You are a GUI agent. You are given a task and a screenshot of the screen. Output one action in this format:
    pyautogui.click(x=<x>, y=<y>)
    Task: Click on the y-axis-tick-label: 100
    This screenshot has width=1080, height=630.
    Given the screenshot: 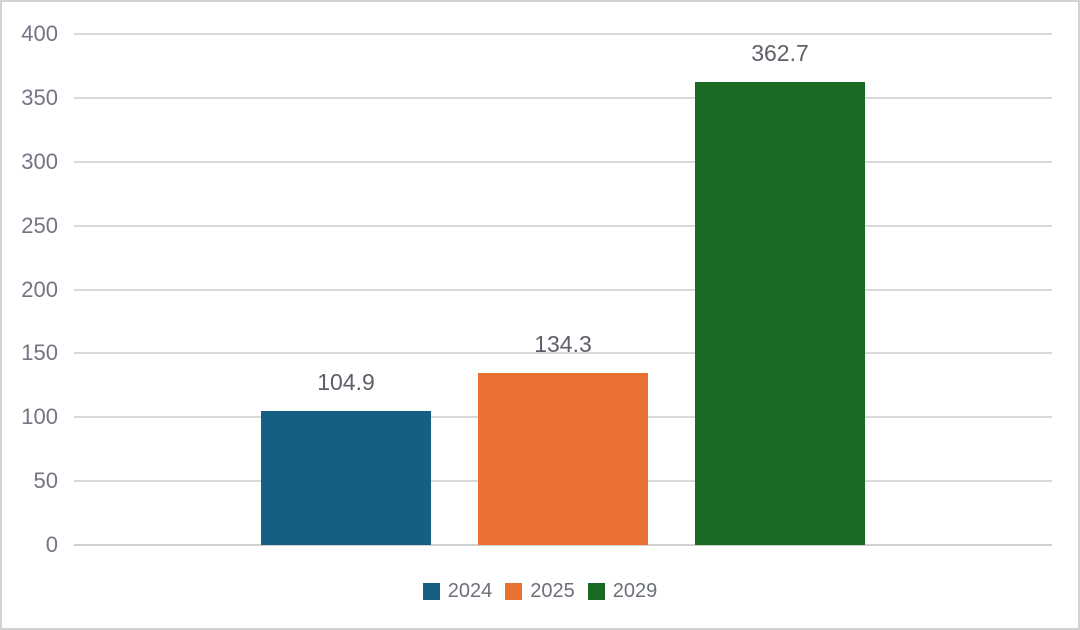 What is the action you would take?
    pyautogui.click(x=39, y=417)
    